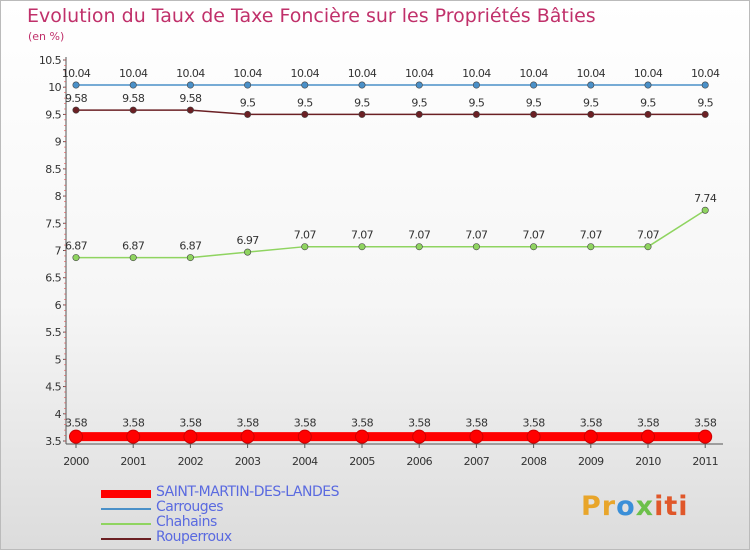  What do you see at coordinates (54, 87) in the screenshot?
I see `y-tick-label: 10` at bounding box center [54, 87].